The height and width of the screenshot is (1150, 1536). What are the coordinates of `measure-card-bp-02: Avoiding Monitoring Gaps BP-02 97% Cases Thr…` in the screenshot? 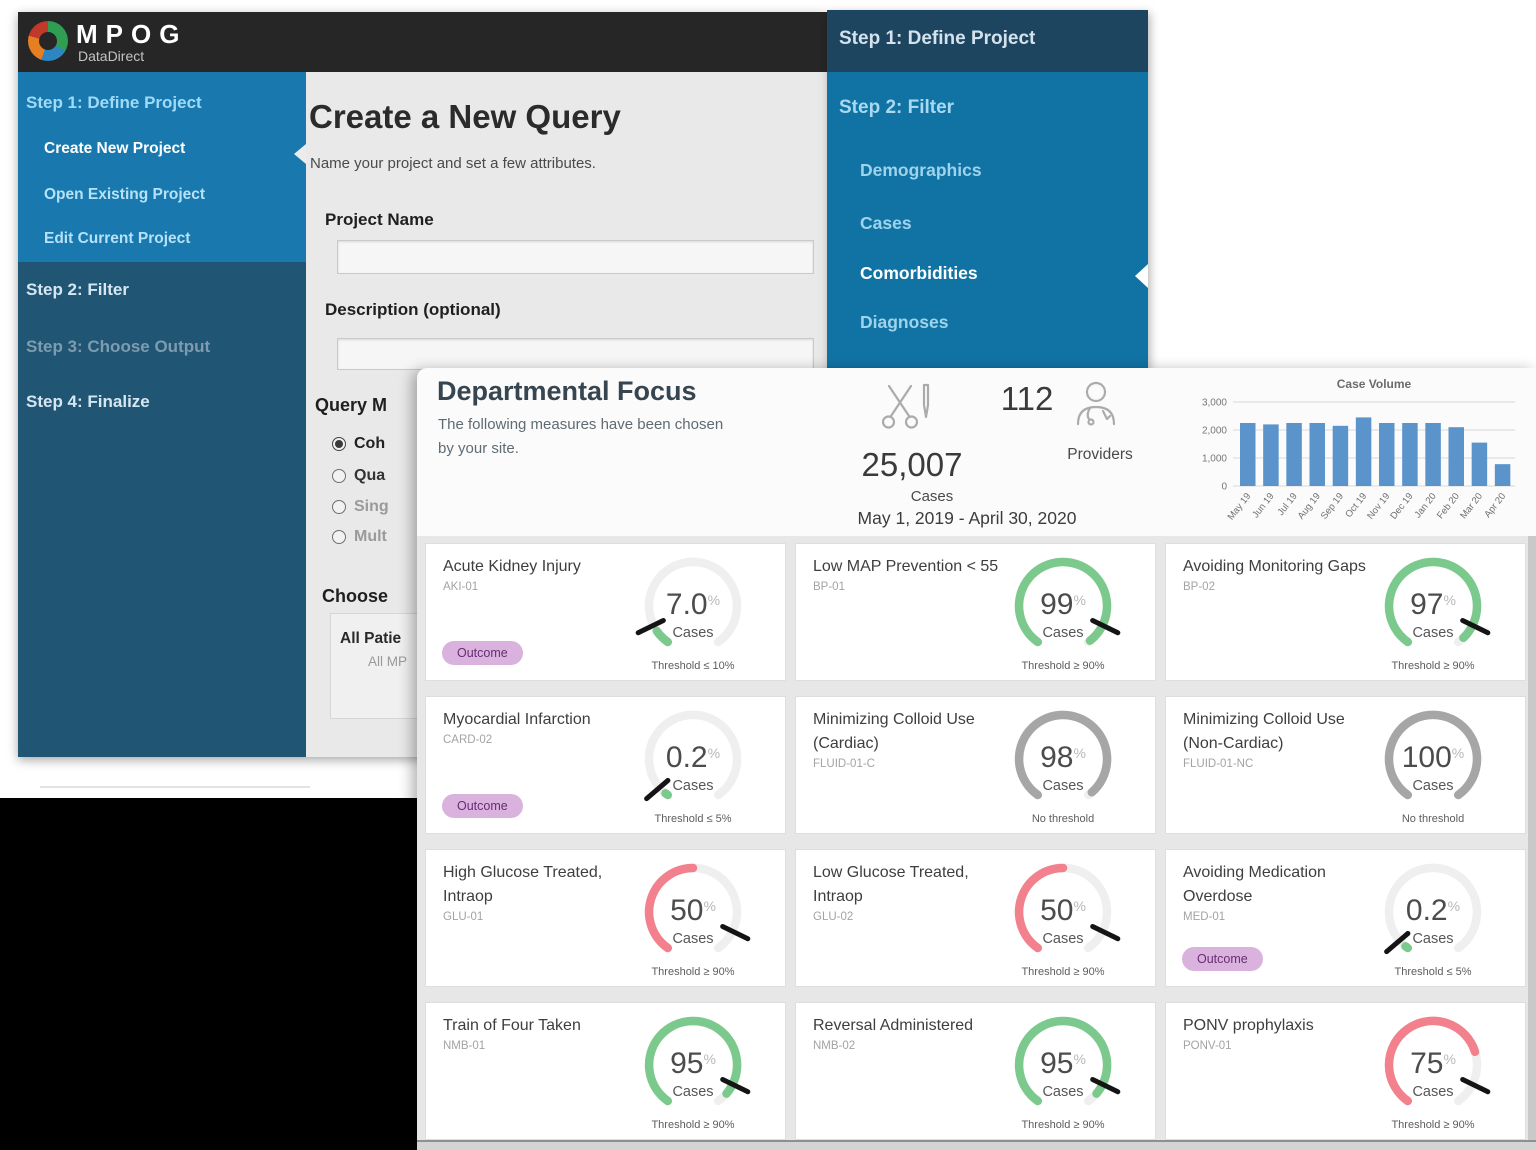 It's located at (1345, 612).